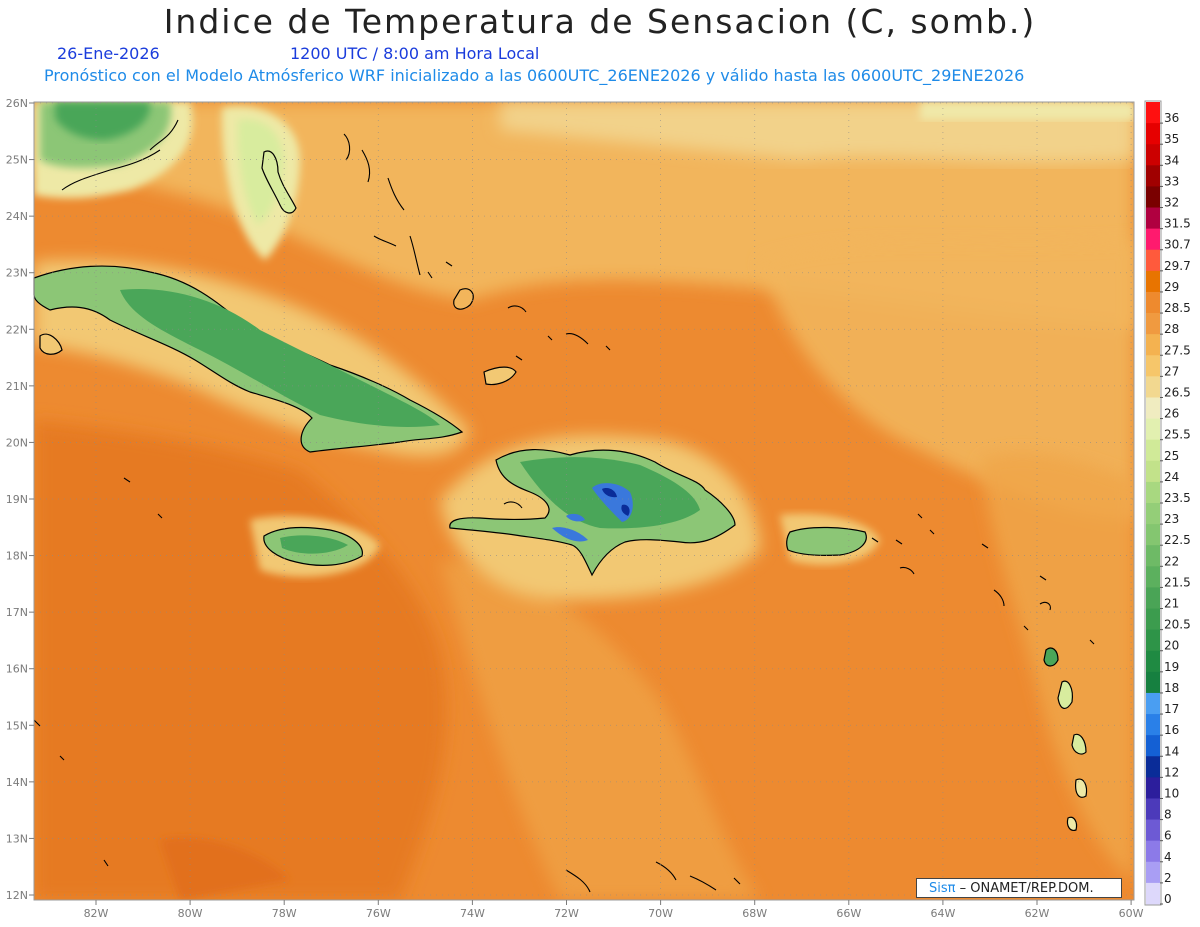 The height and width of the screenshot is (927, 1200). I want to click on colorbar-level-label: 26.5, so click(1177, 392).